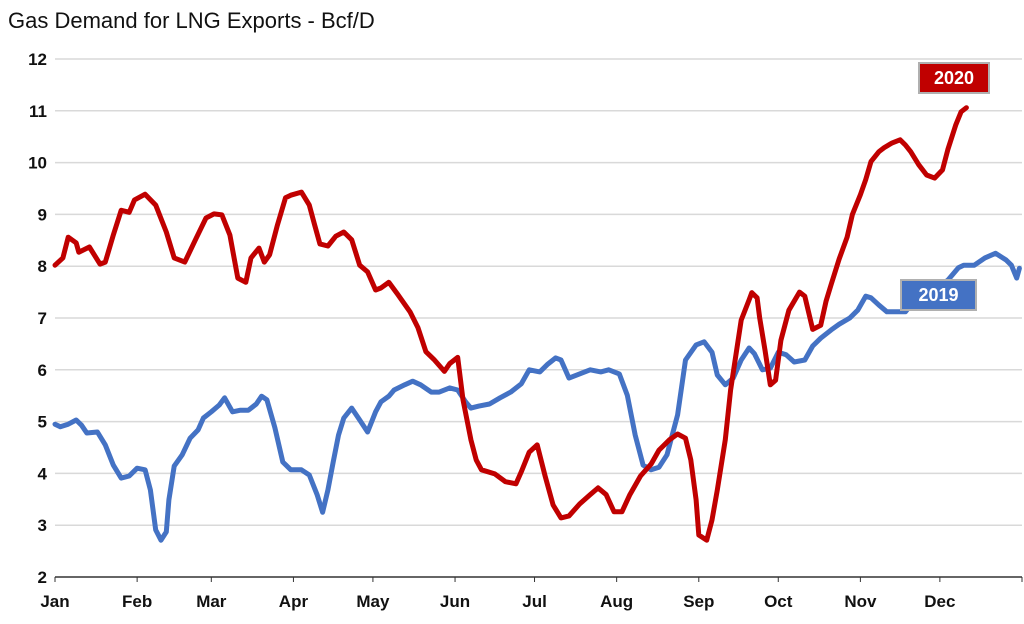  I want to click on y-tick-label: 5, so click(42, 422).